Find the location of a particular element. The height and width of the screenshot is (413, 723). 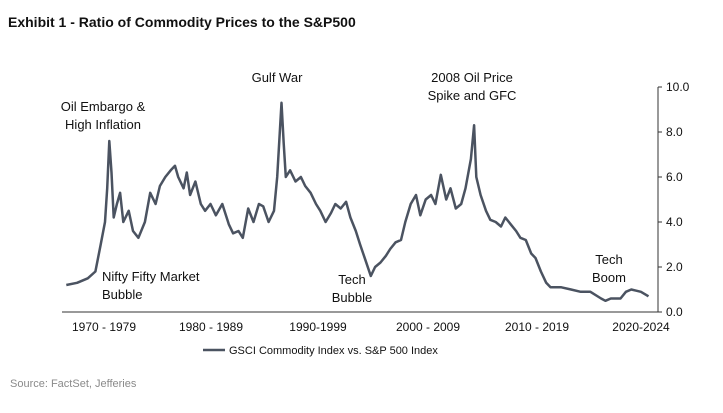

x-tick-label: 1970 - 1979 is located at coordinates (104, 327).